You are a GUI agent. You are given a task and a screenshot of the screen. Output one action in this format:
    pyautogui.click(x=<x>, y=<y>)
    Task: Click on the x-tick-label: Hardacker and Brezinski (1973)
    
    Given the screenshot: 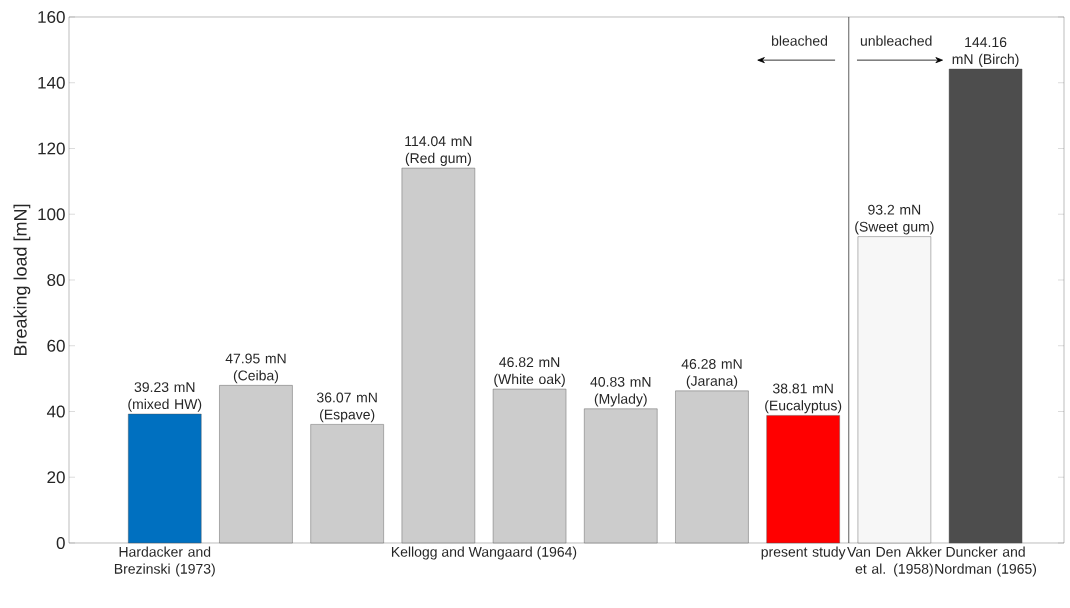 What is the action you would take?
    pyautogui.click(x=164, y=561)
    